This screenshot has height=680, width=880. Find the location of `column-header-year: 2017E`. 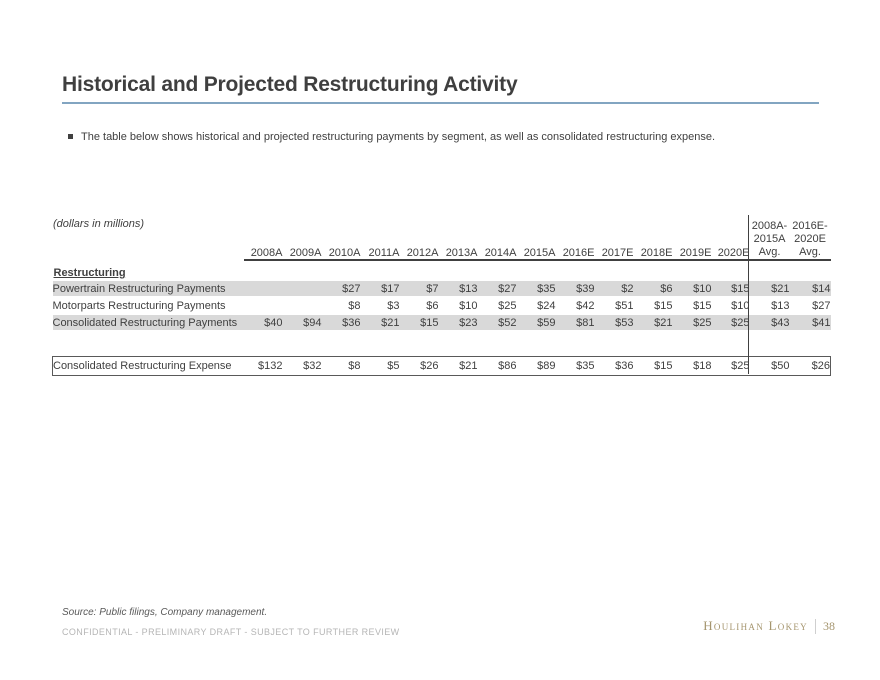

column-header-year: 2017E is located at coordinates (614, 238).